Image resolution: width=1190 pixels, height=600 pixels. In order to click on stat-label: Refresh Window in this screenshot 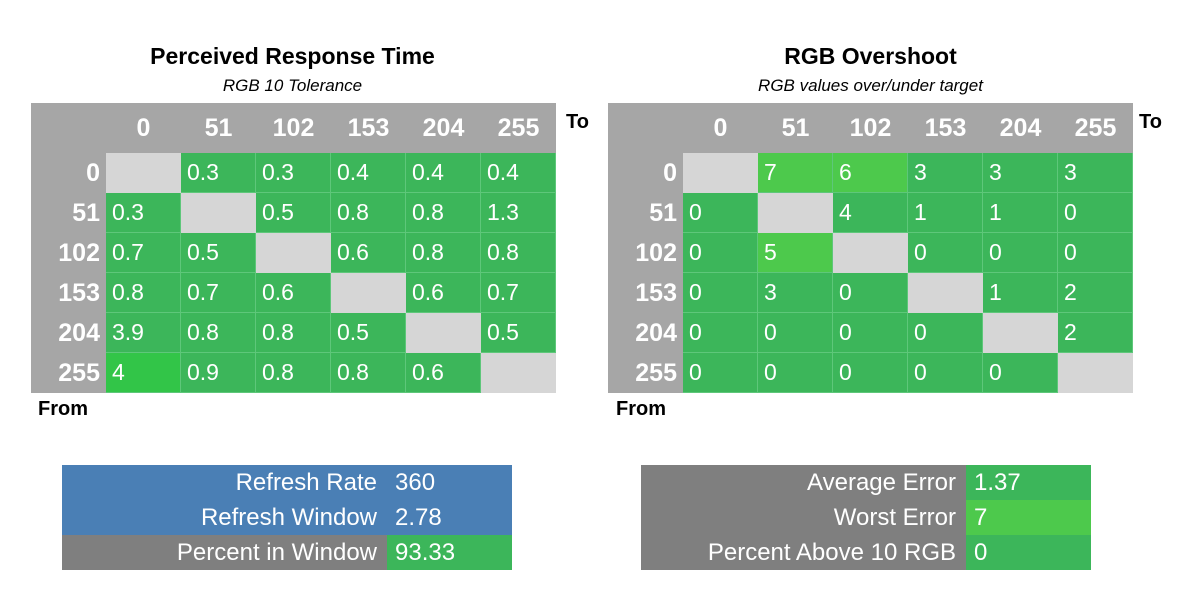, I will do `click(224, 517)`.